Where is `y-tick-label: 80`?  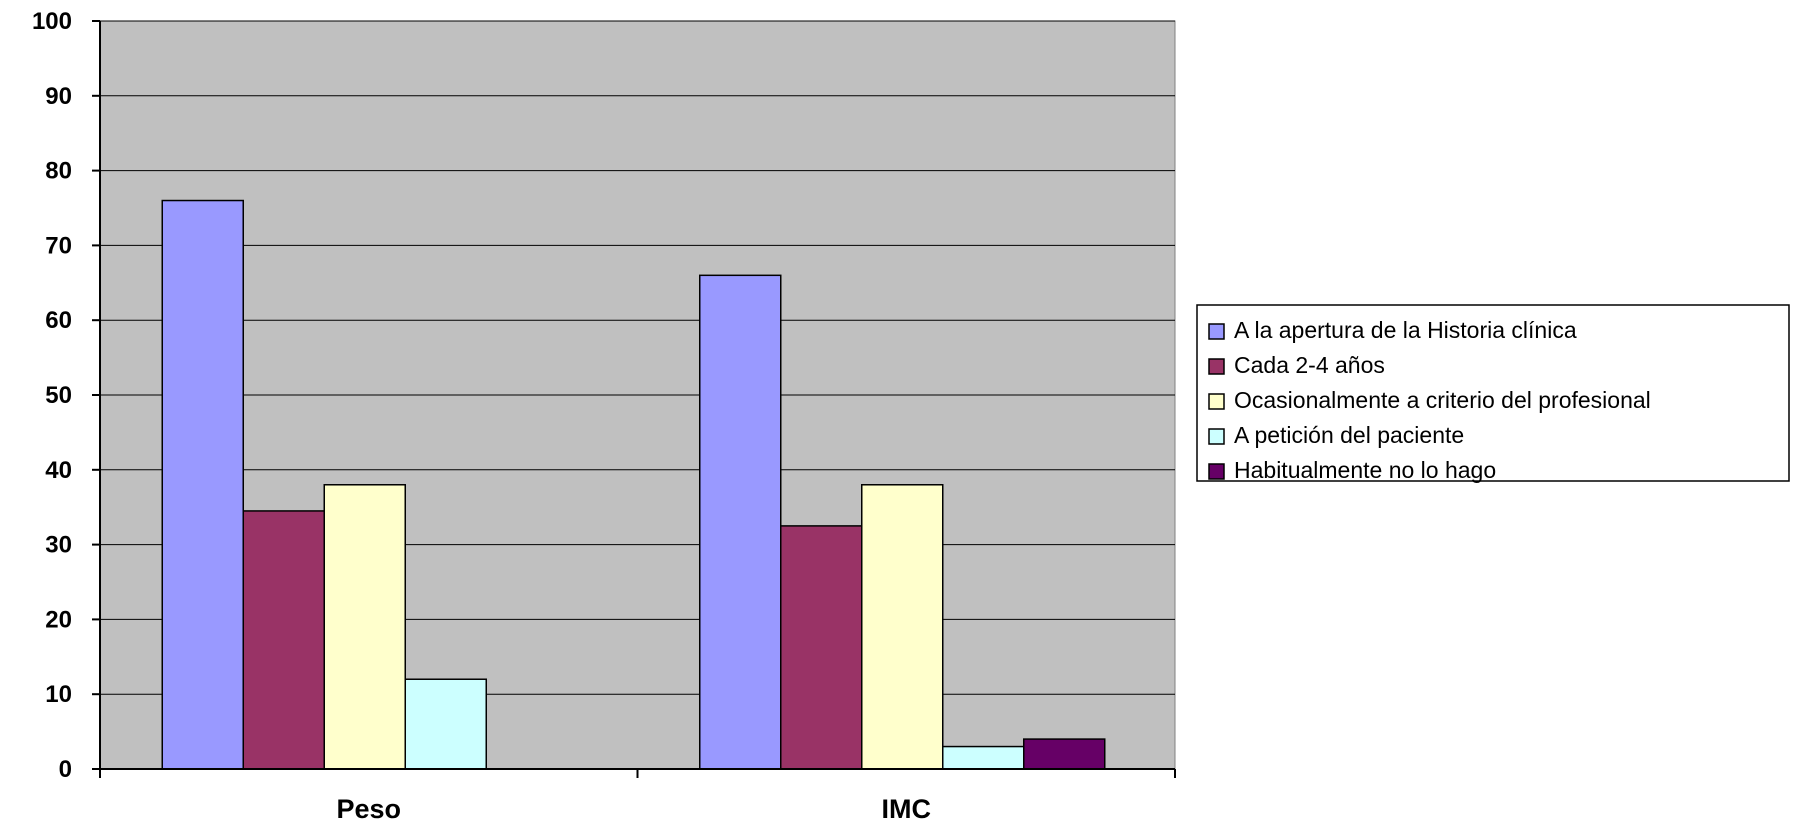
y-tick-label: 80 is located at coordinates (58, 171).